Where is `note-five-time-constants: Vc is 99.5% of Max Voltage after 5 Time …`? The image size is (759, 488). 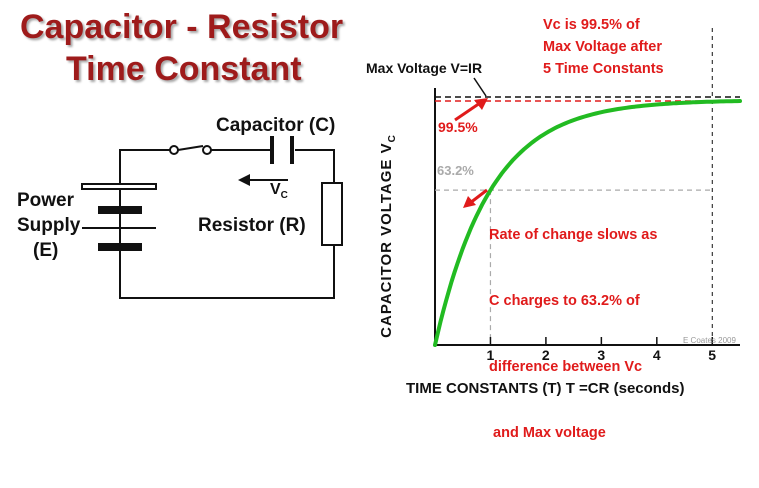
note-five-time-constants: Vc is 99.5% of Max Voltage after 5 Time … is located at coordinates (603, 47).